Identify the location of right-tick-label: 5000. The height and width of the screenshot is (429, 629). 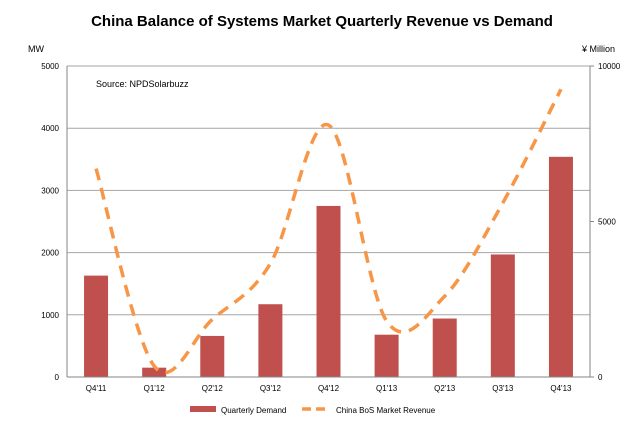
(607, 222).